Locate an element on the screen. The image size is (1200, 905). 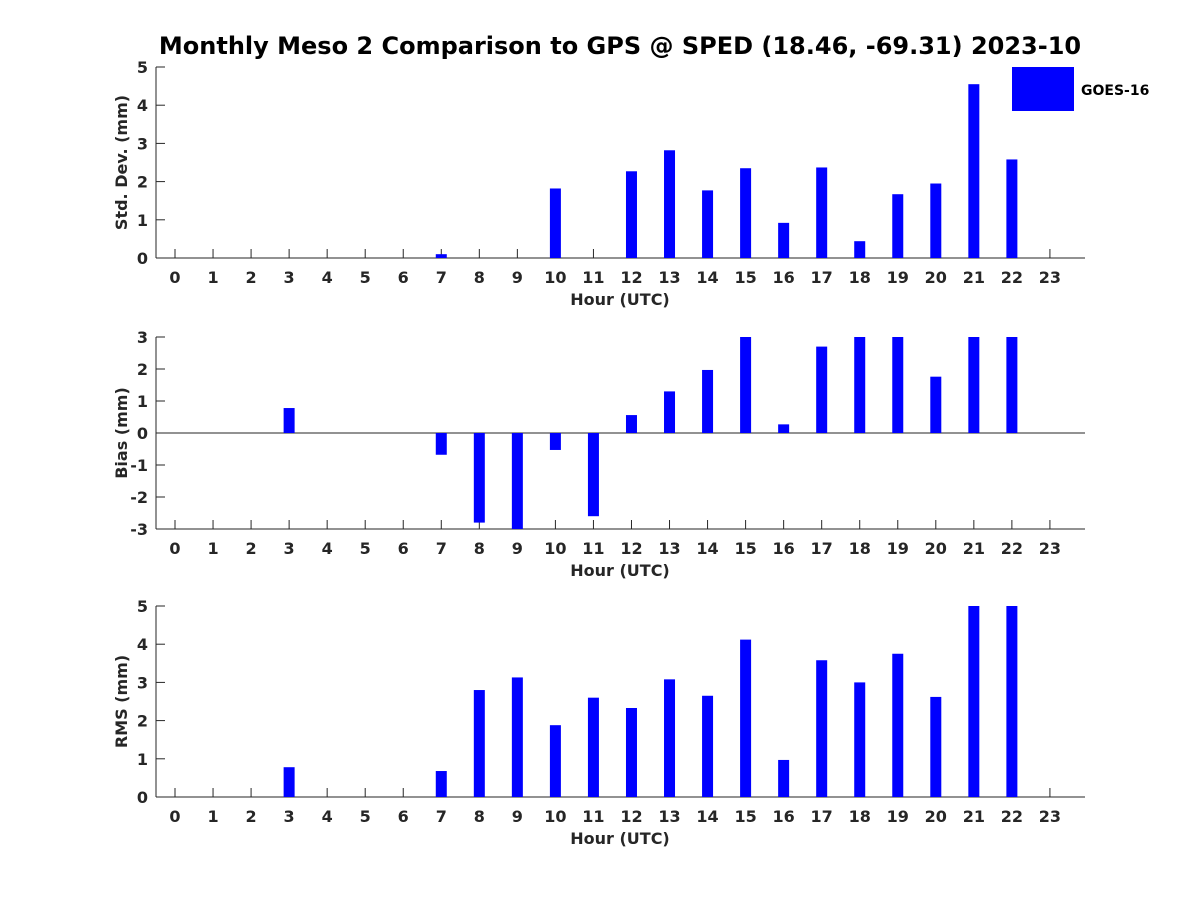
y-axis-label: RMS (mm) is located at coordinates (121, 701).